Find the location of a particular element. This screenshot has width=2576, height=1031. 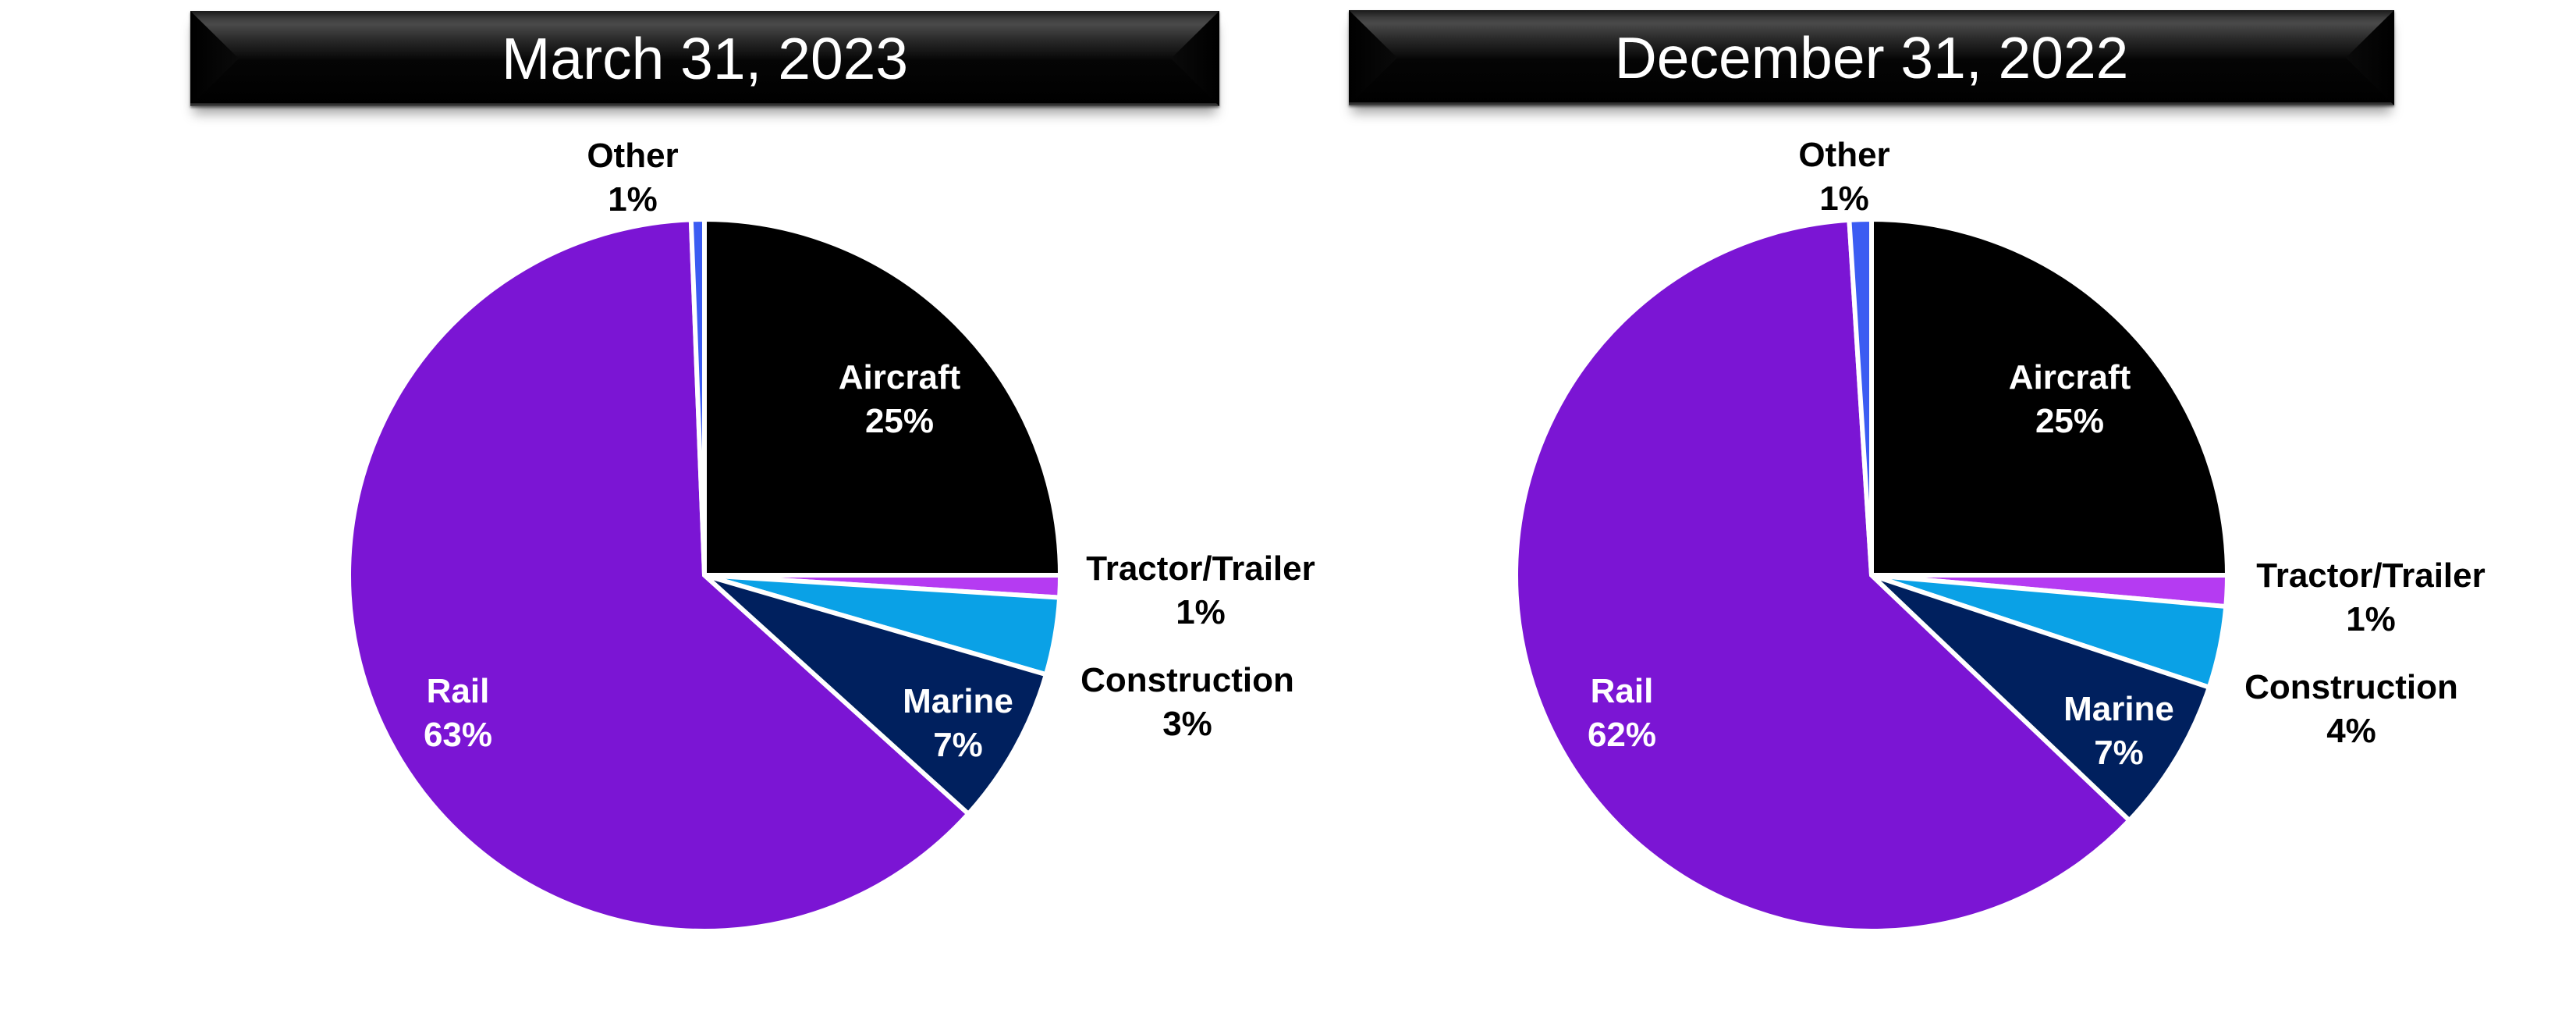

category-percent: 63% is located at coordinates (458, 735).